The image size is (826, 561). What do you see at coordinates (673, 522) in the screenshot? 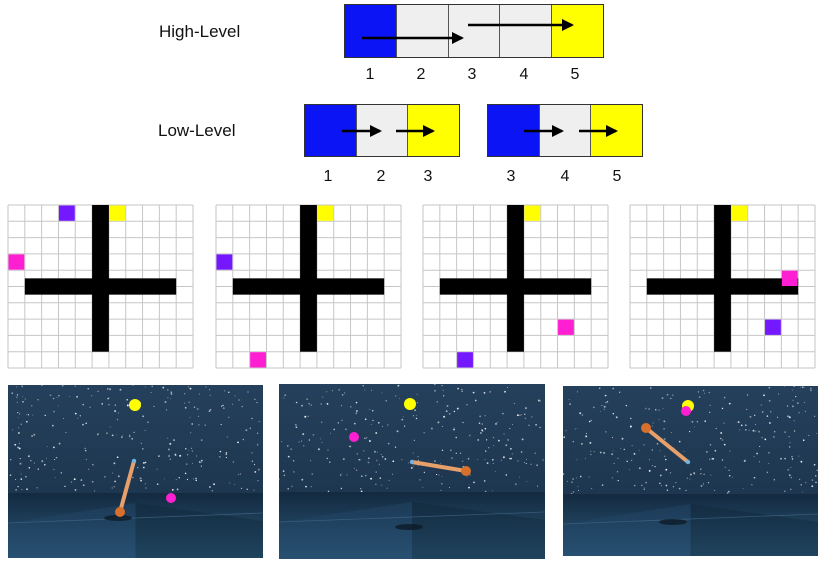
I see `arm-shadow` at bounding box center [673, 522].